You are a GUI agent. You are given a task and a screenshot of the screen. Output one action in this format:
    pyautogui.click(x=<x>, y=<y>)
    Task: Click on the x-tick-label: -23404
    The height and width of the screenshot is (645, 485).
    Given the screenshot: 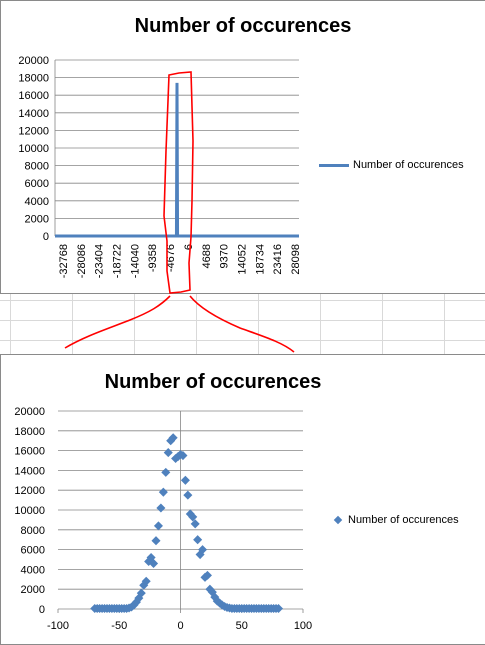 What is the action you would take?
    pyautogui.click(x=100, y=261)
    